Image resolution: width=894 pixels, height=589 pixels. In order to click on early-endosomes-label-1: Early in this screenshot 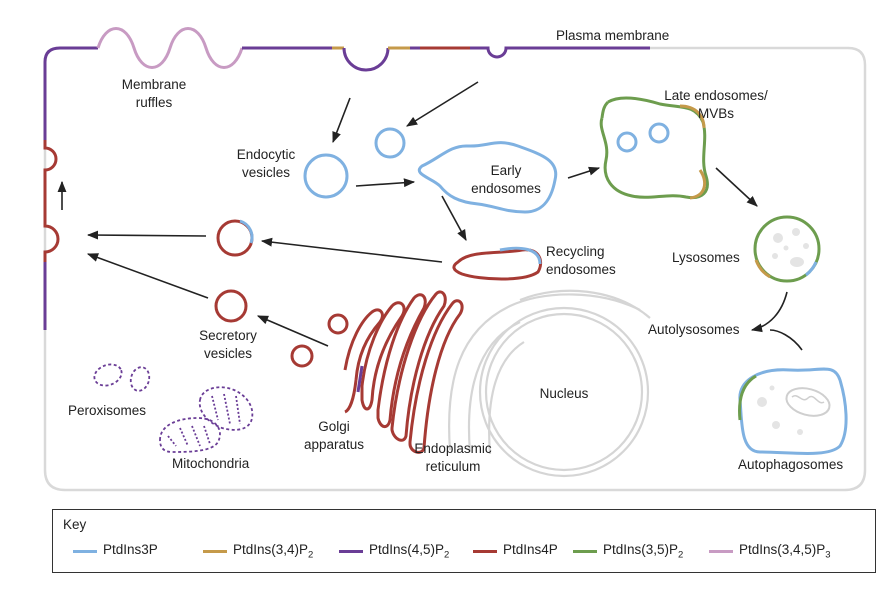, I will do `click(506, 170)`.